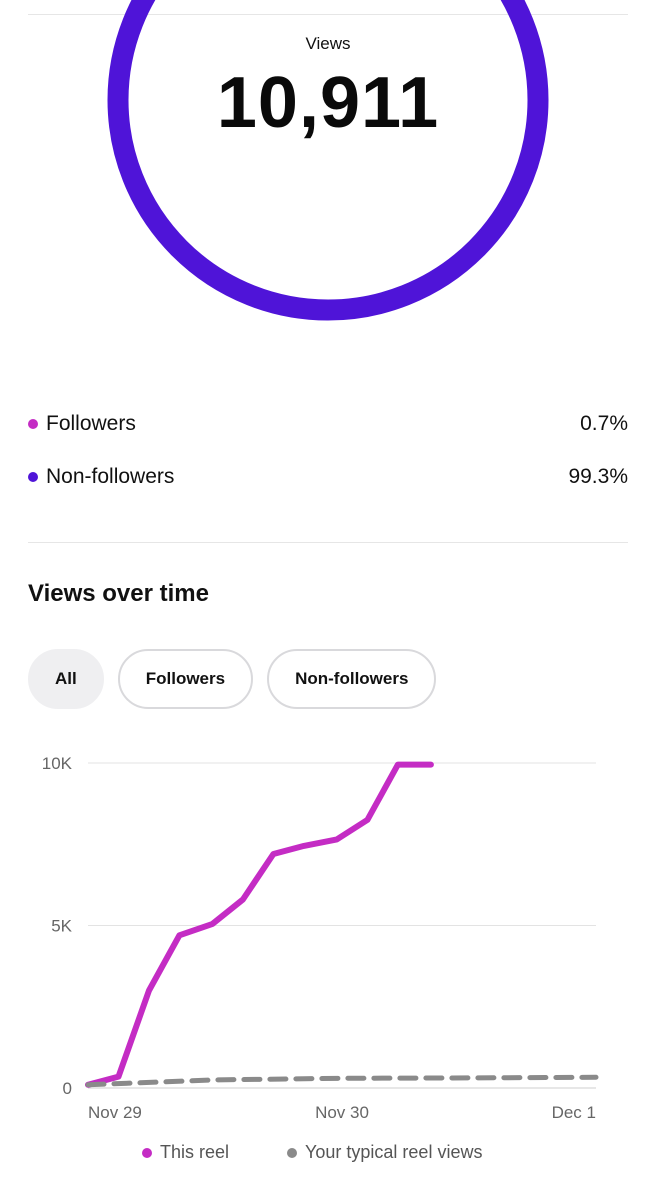  Describe the element at coordinates (61, 926) in the screenshot. I see `y-tick-label: 5K` at that location.